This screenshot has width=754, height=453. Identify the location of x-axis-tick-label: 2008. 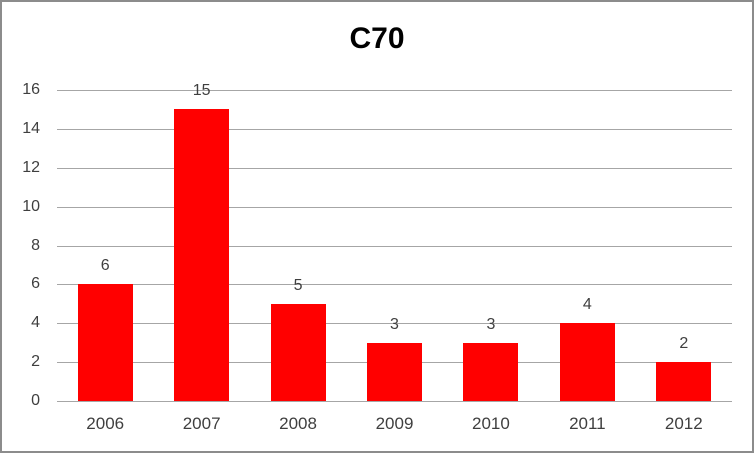
(298, 423).